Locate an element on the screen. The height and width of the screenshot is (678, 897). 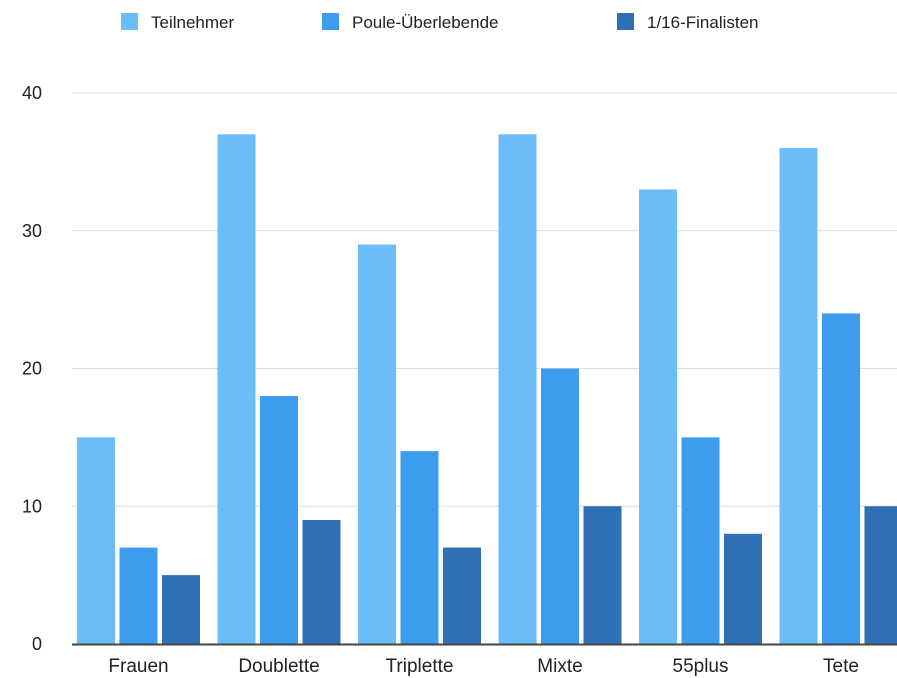
x-tick-label: Tete is located at coordinates (841, 666).